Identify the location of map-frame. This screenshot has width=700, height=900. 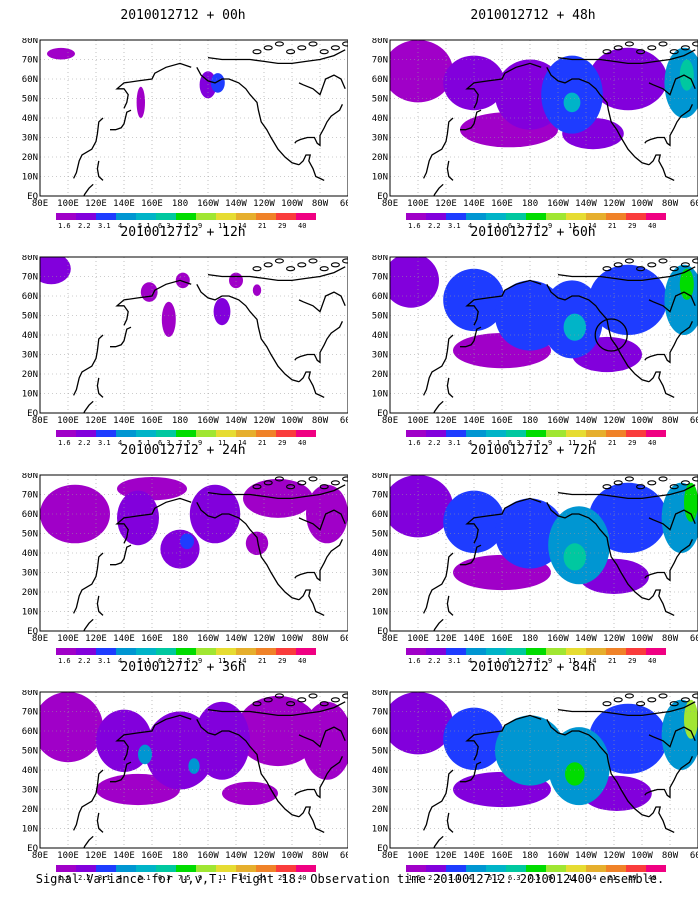
(193, 118).